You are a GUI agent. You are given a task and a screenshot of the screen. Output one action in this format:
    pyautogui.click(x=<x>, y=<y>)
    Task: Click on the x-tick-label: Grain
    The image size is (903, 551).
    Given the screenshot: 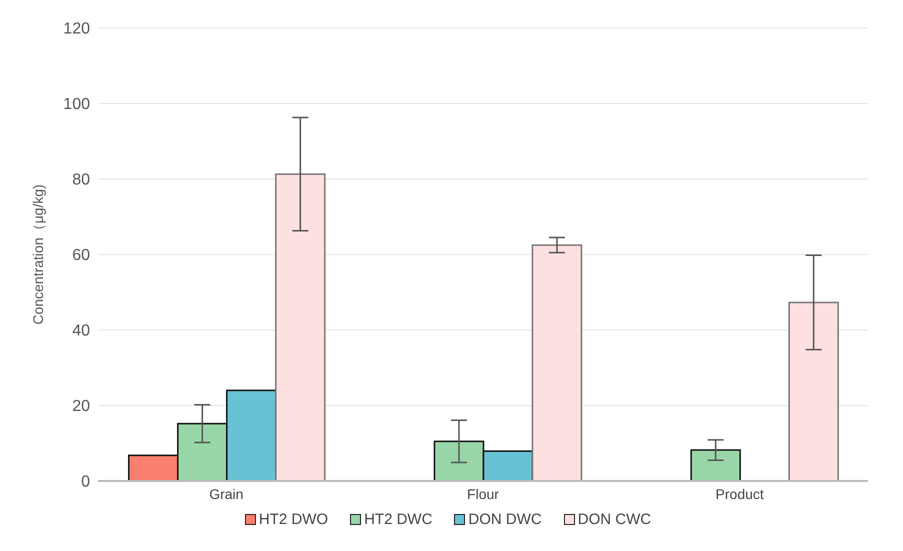 What is the action you would take?
    pyautogui.click(x=226, y=494)
    